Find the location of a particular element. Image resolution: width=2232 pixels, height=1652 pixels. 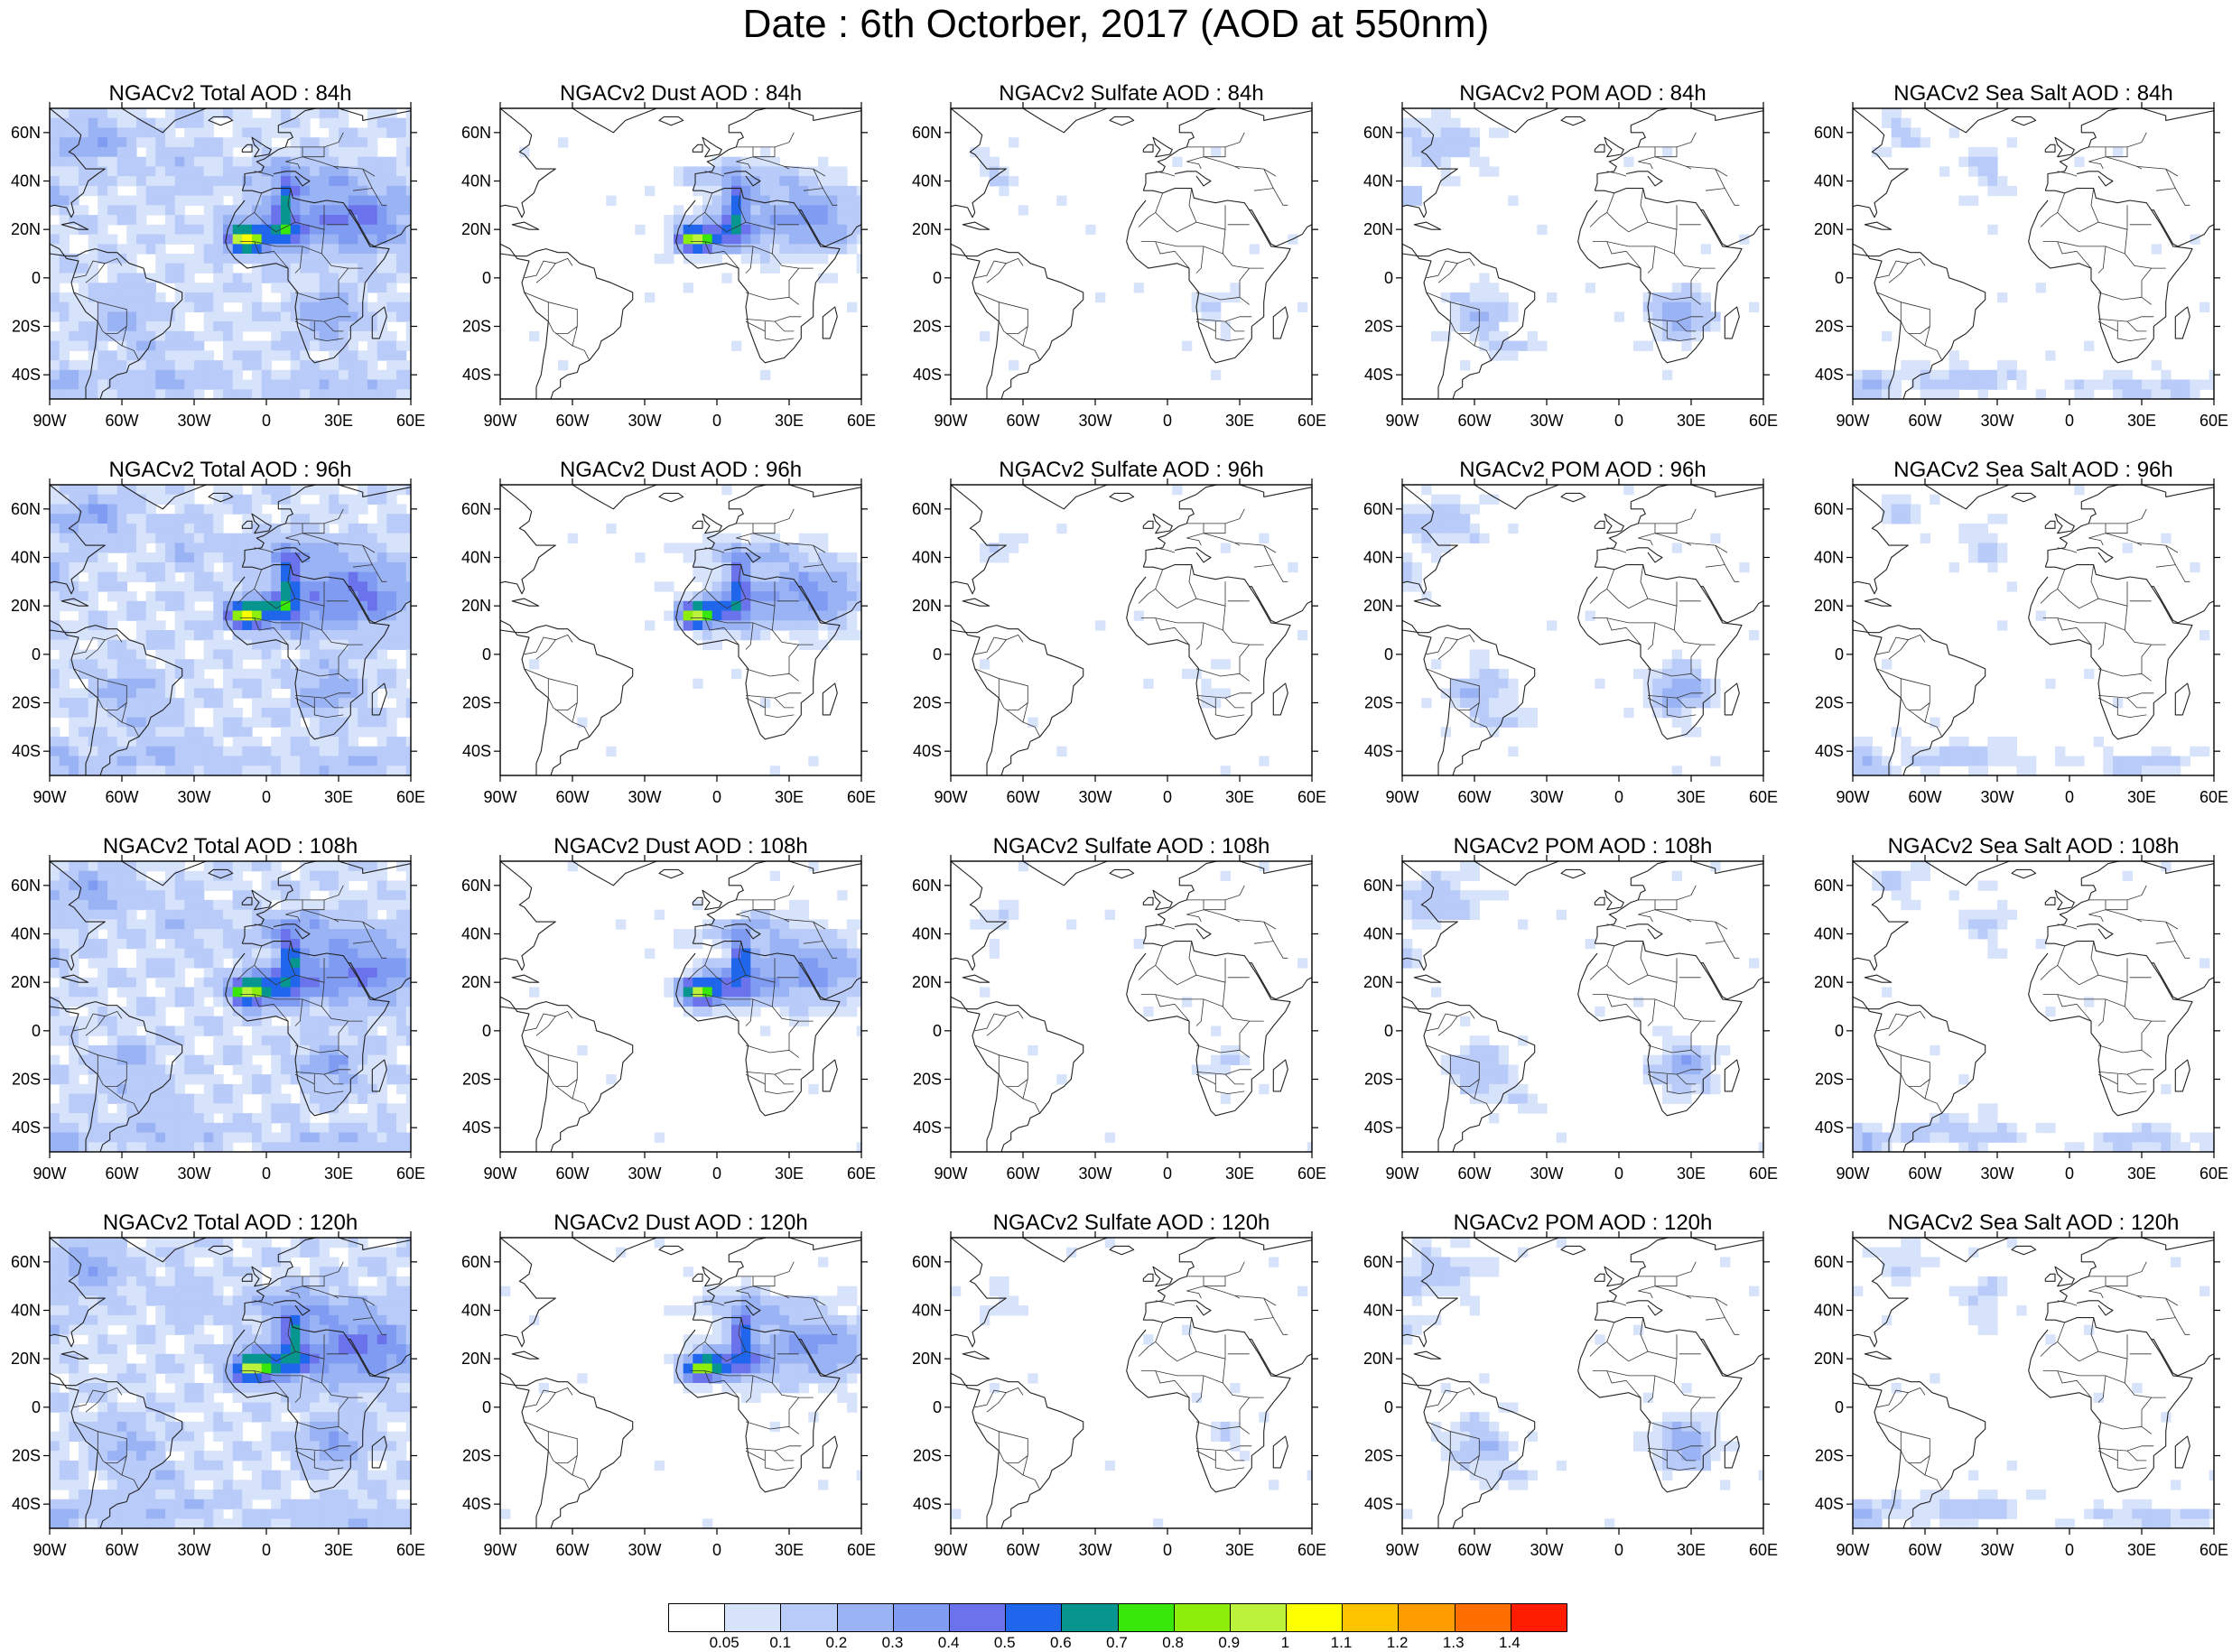

colorbar-label: 1.1 is located at coordinates (1342, 1643).